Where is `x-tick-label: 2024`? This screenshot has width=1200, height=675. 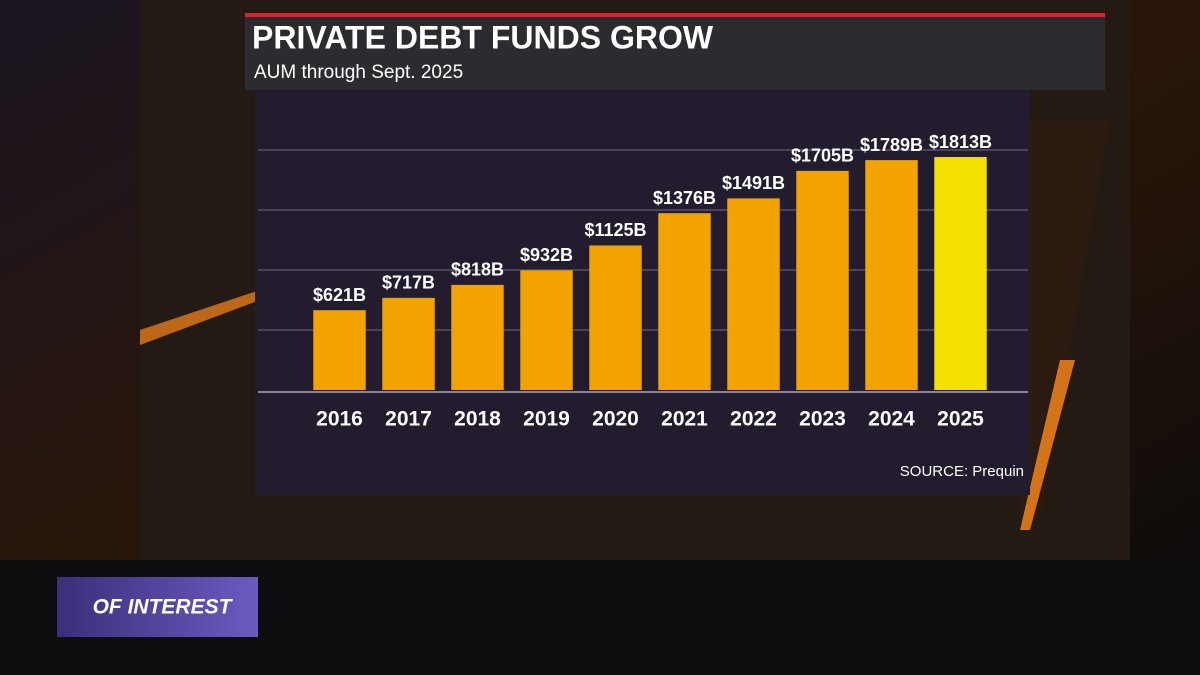
x-tick-label: 2024 is located at coordinates (891, 419).